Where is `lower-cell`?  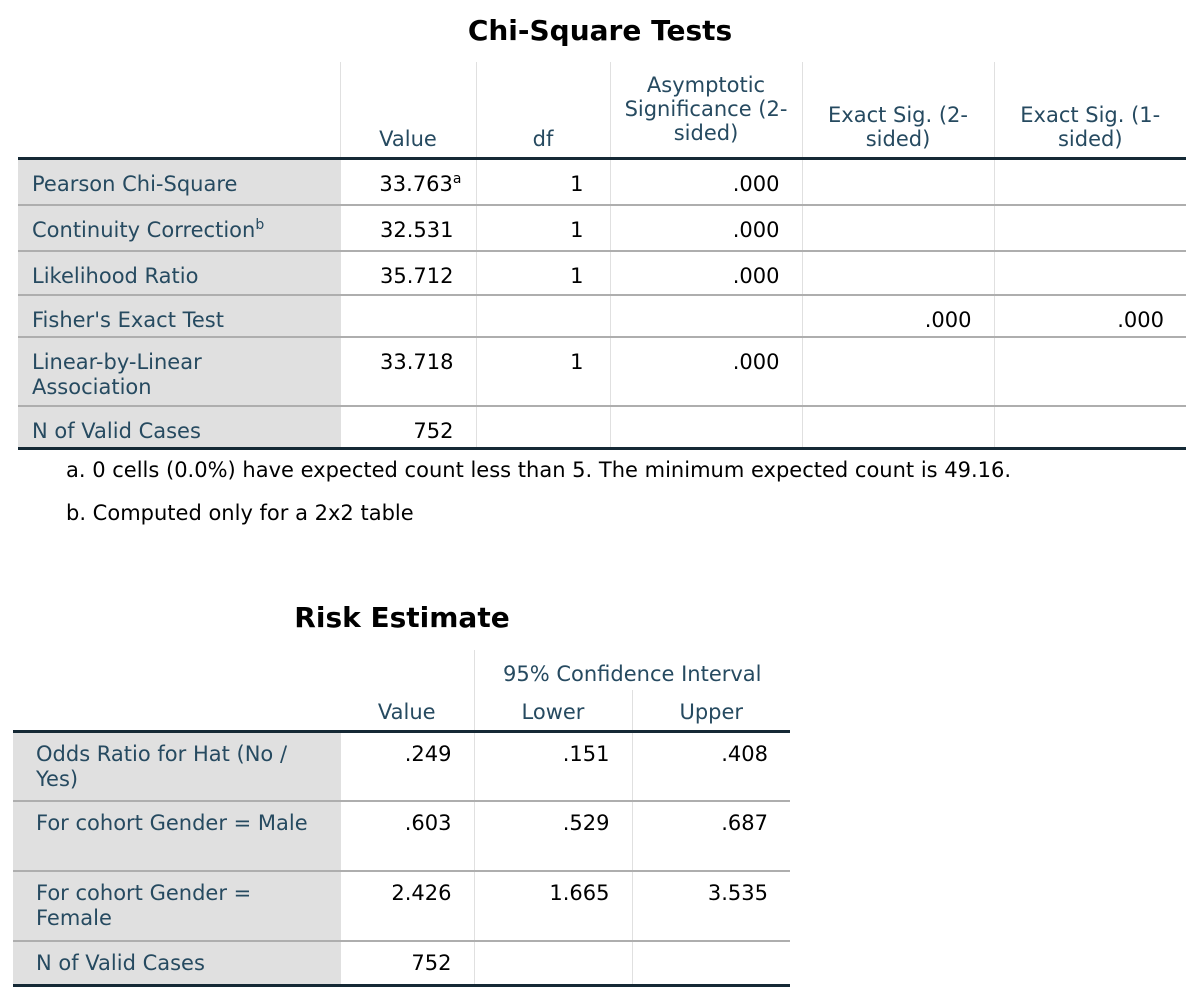 lower-cell is located at coordinates (552, 963).